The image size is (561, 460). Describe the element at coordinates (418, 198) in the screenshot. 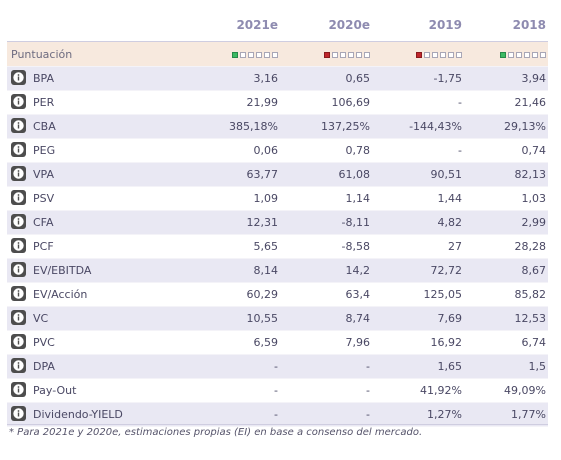

I see `ratio-value: 1,44` at that location.